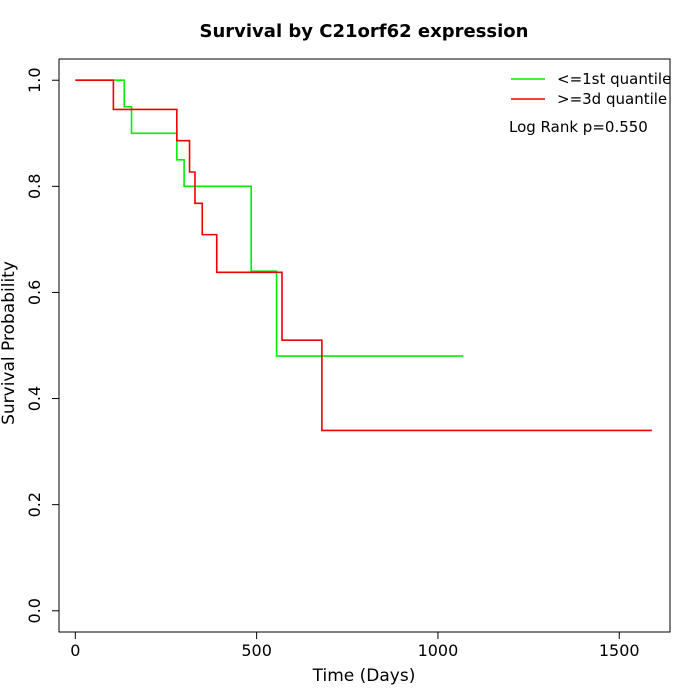  What do you see at coordinates (9, 343) in the screenshot?
I see `y-axis-label: Survival Probability` at bounding box center [9, 343].